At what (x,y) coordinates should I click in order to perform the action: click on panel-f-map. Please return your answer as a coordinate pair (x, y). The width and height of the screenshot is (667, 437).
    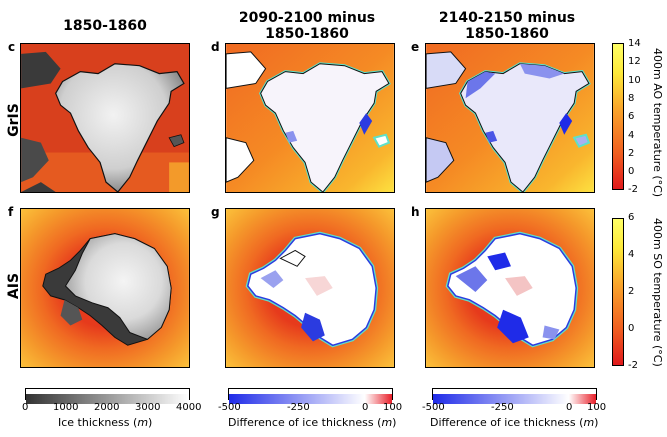
    Looking at the image, I should click on (105, 288).